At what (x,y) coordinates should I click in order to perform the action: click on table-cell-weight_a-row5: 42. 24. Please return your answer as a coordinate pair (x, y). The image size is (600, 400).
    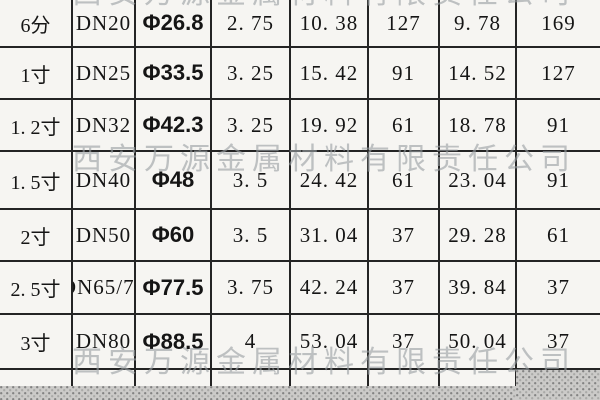
    Looking at the image, I should click on (330, 288).